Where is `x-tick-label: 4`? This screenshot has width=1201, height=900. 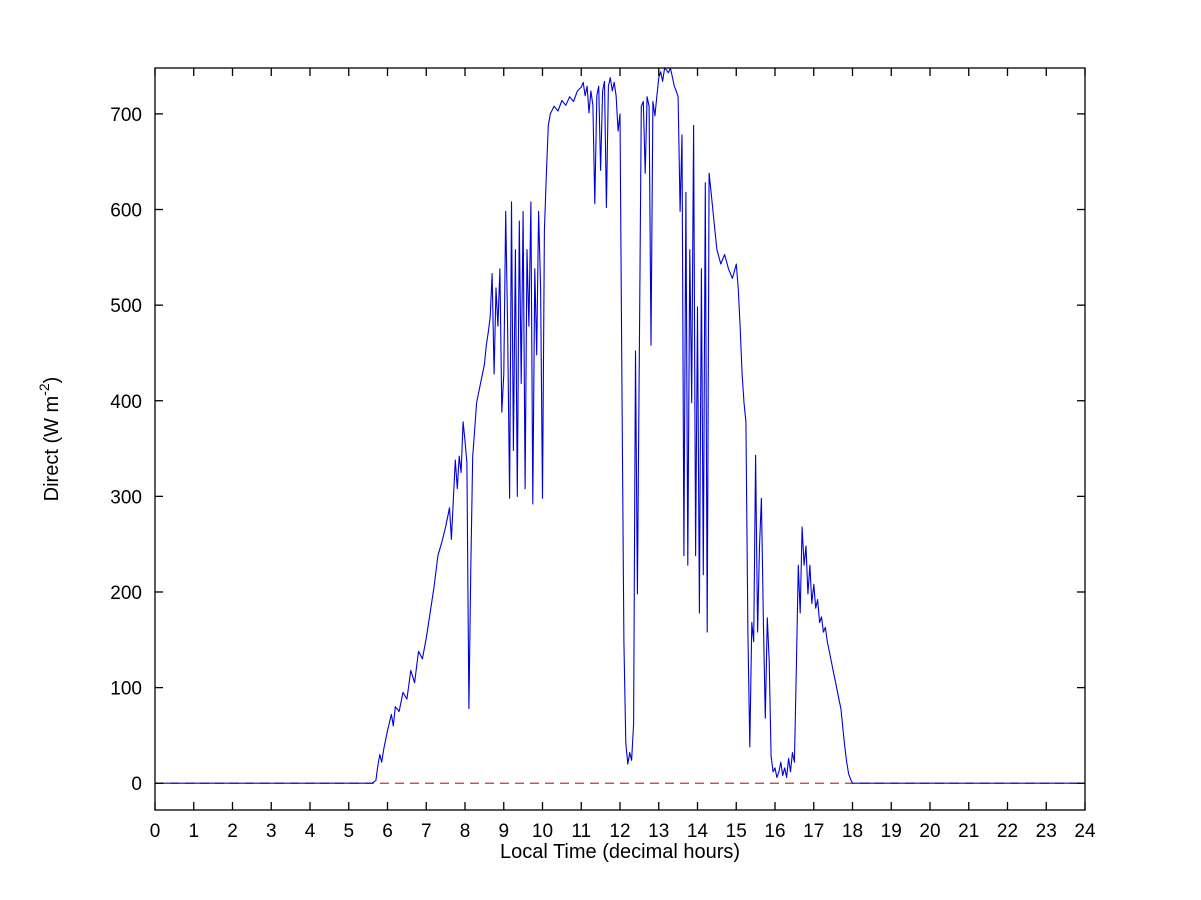
x-tick-label: 4 is located at coordinates (310, 831).